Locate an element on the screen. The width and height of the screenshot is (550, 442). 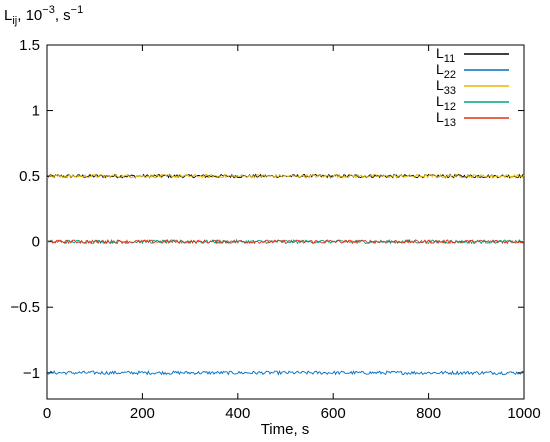
y-tick-label: 1.5 is located at coordinates (29, 45).